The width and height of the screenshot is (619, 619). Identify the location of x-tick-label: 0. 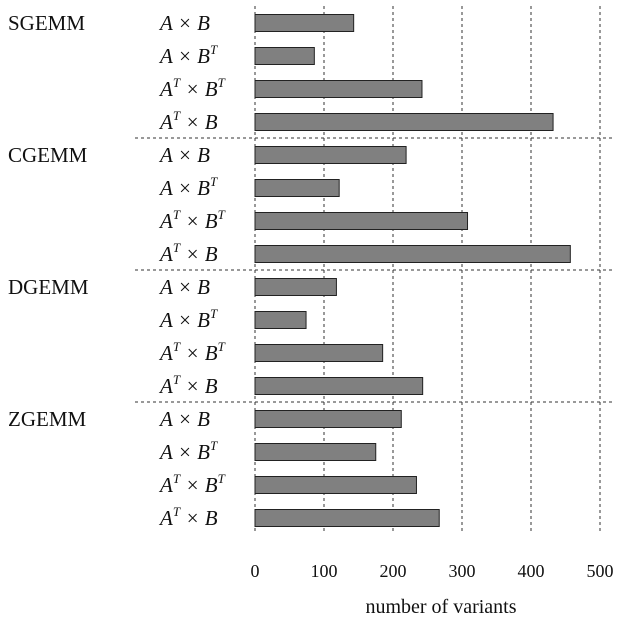
(255, 571).